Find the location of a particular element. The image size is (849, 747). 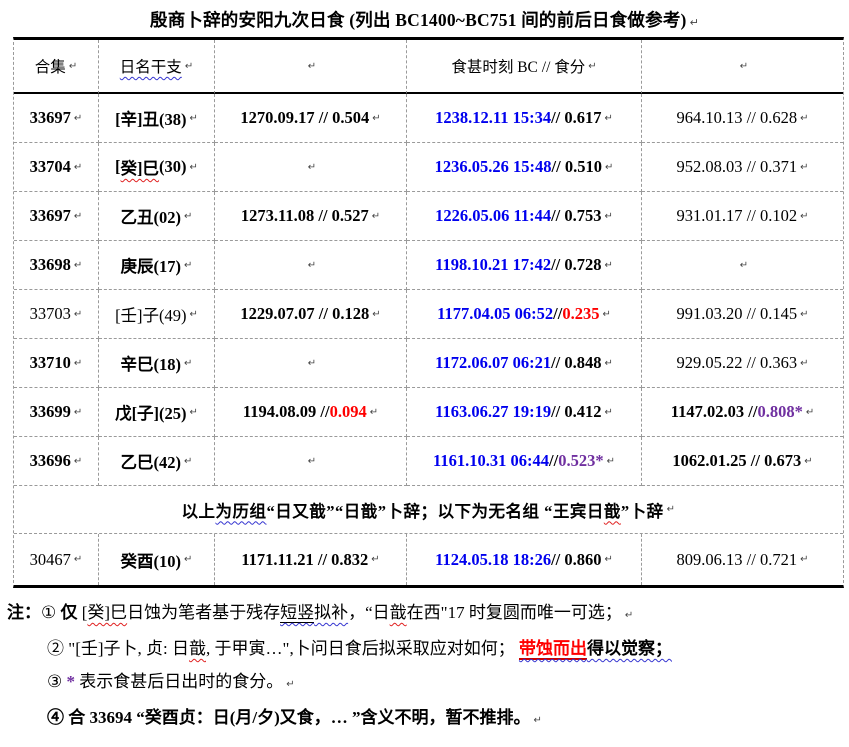

table-cell: 991.03.20 // 0.145 ↵ is located at coordinates (742, 314).